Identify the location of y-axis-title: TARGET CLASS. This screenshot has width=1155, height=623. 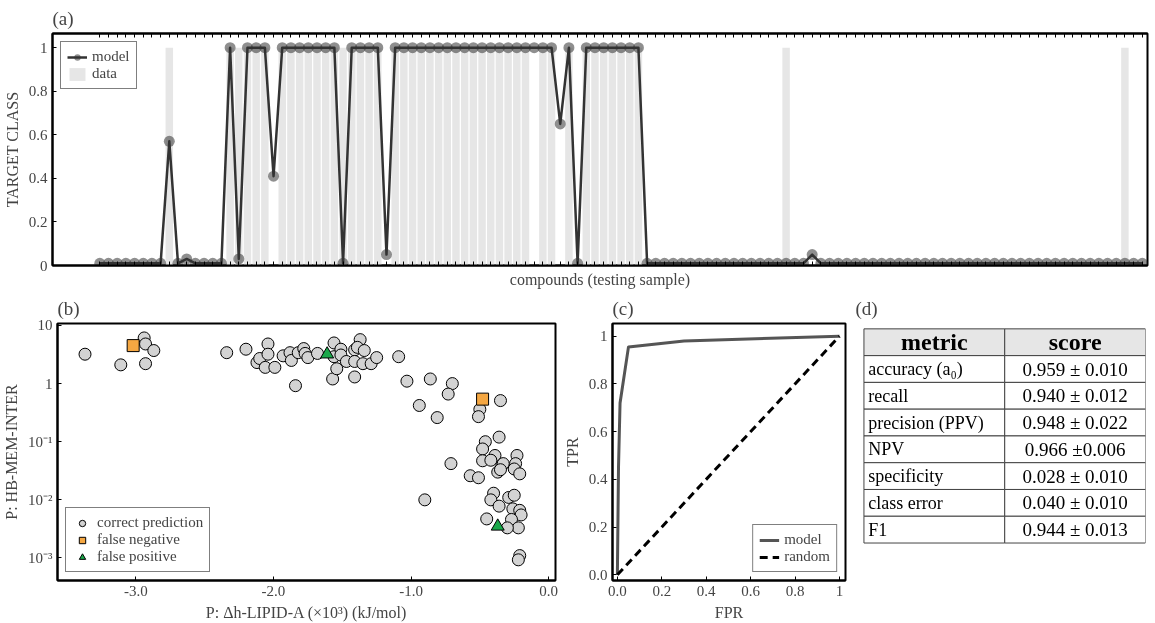
(12, 149).